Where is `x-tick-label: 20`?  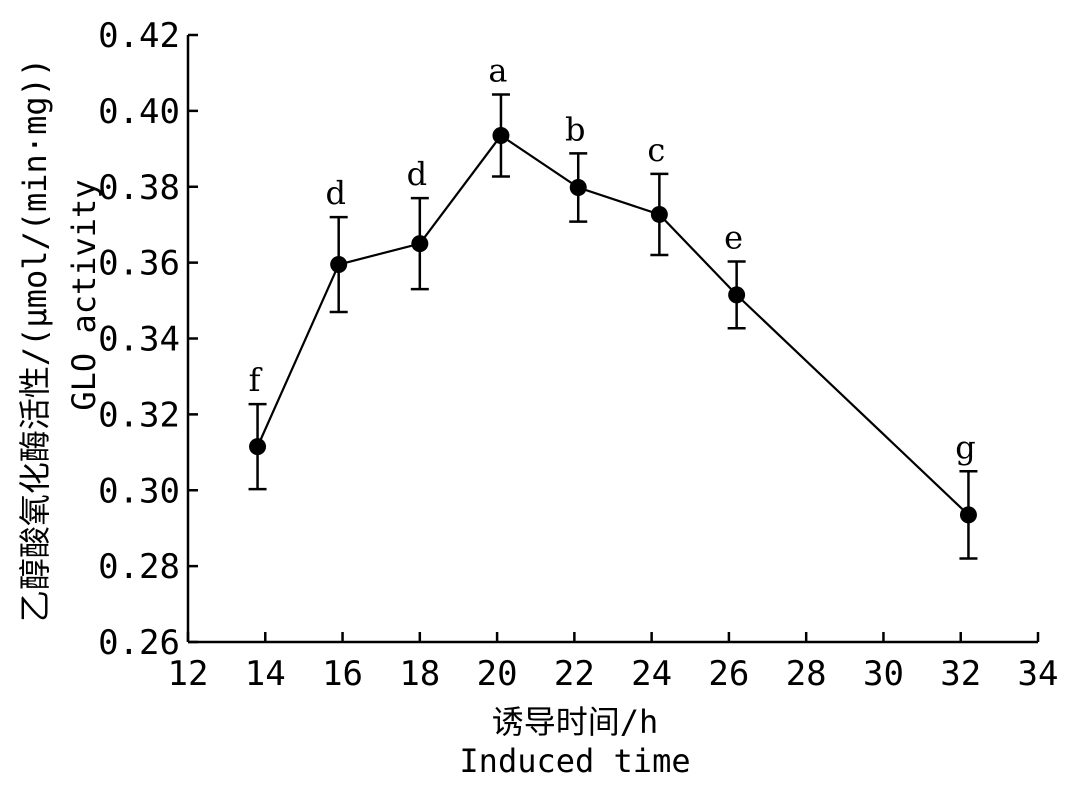 x-tick-label: 20 is located at coordinates (497, 674).